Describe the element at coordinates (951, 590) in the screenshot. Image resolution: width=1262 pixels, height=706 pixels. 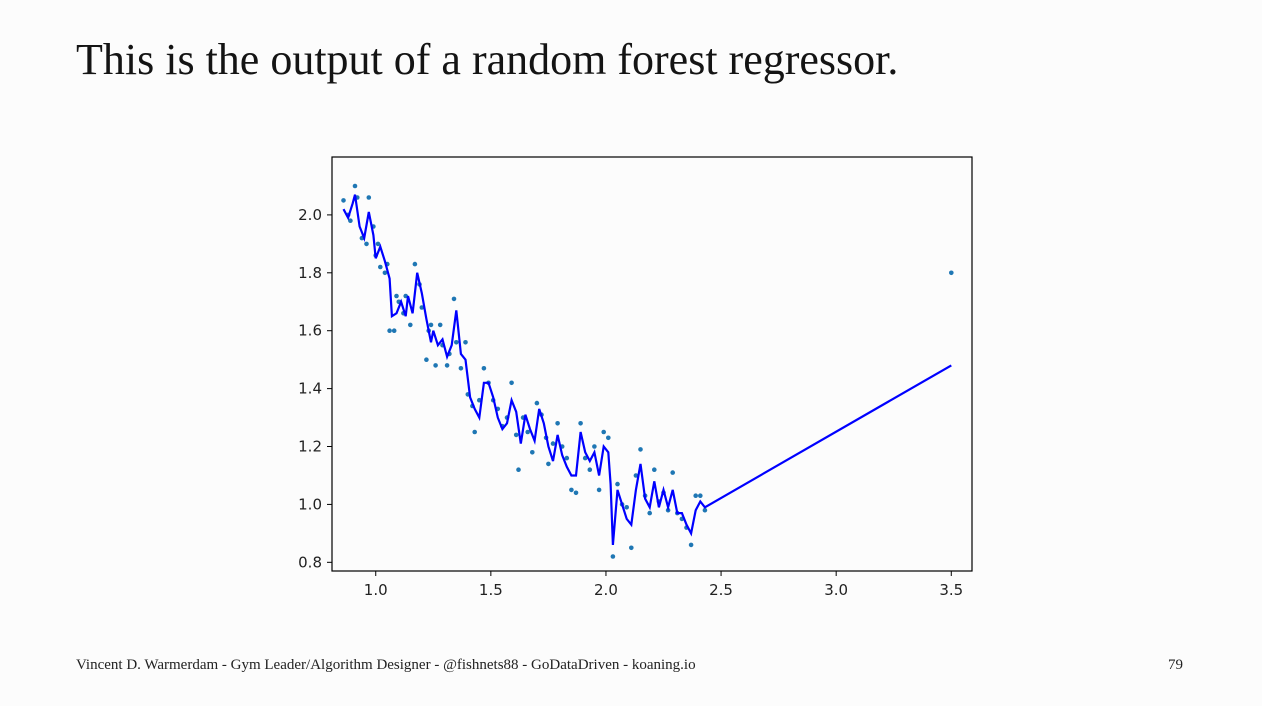
I see `x-tick-label: 3.5` at that location.